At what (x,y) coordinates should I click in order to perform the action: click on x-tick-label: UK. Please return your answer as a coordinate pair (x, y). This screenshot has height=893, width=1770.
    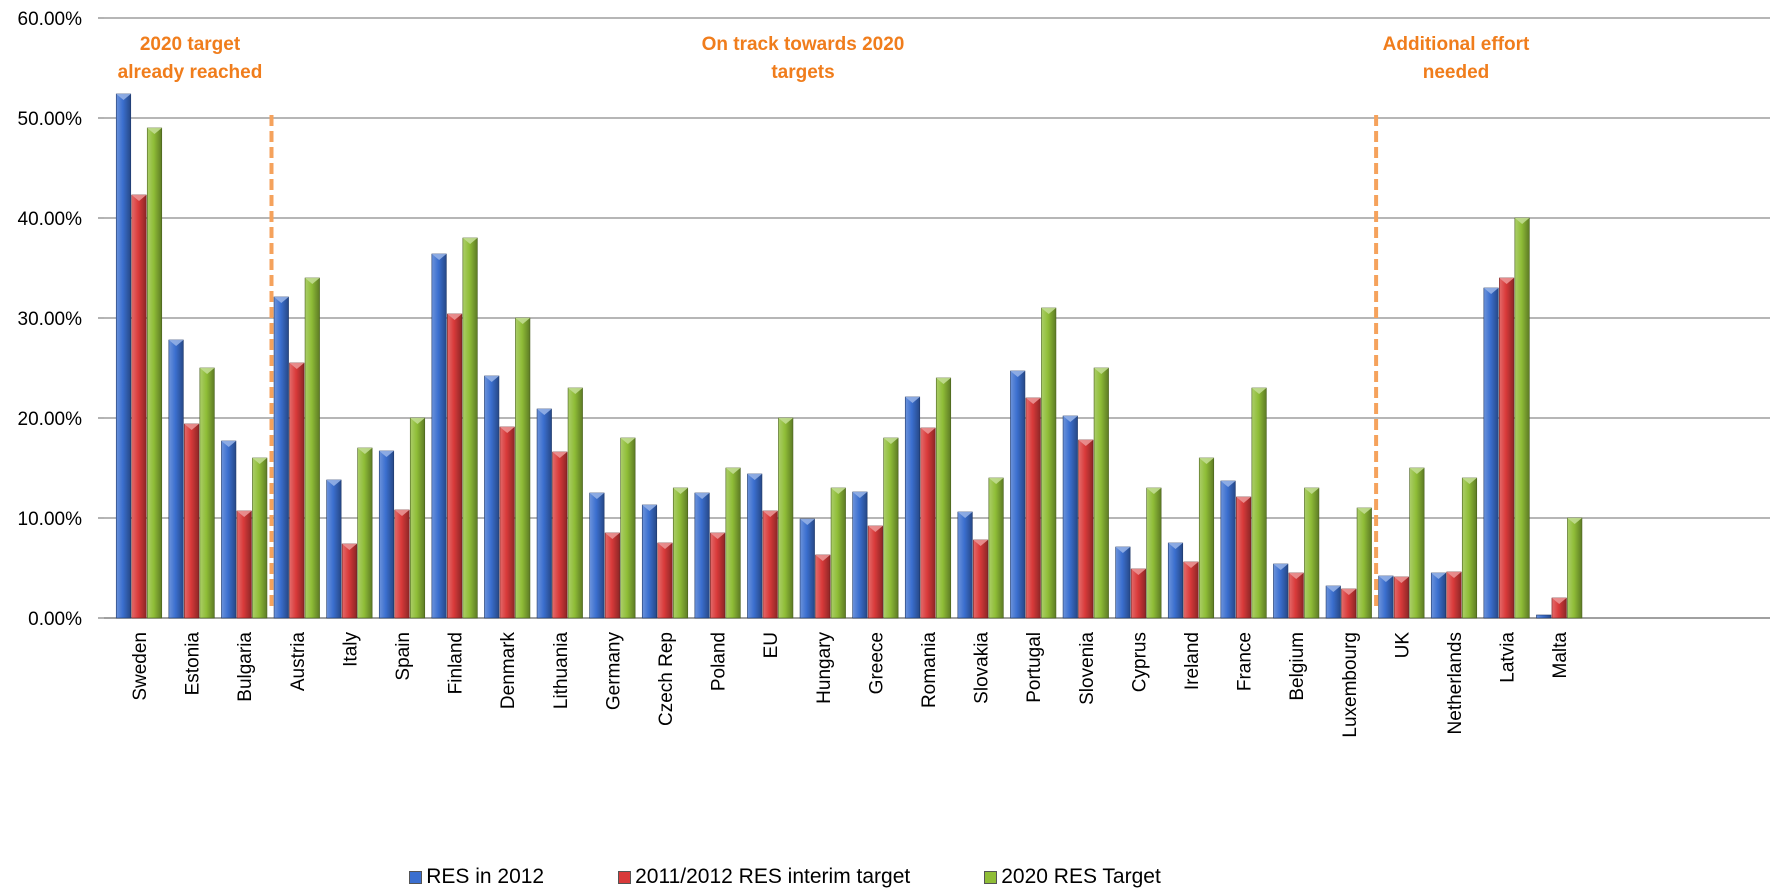
    Looking at the image, I should click on (1402, 645).